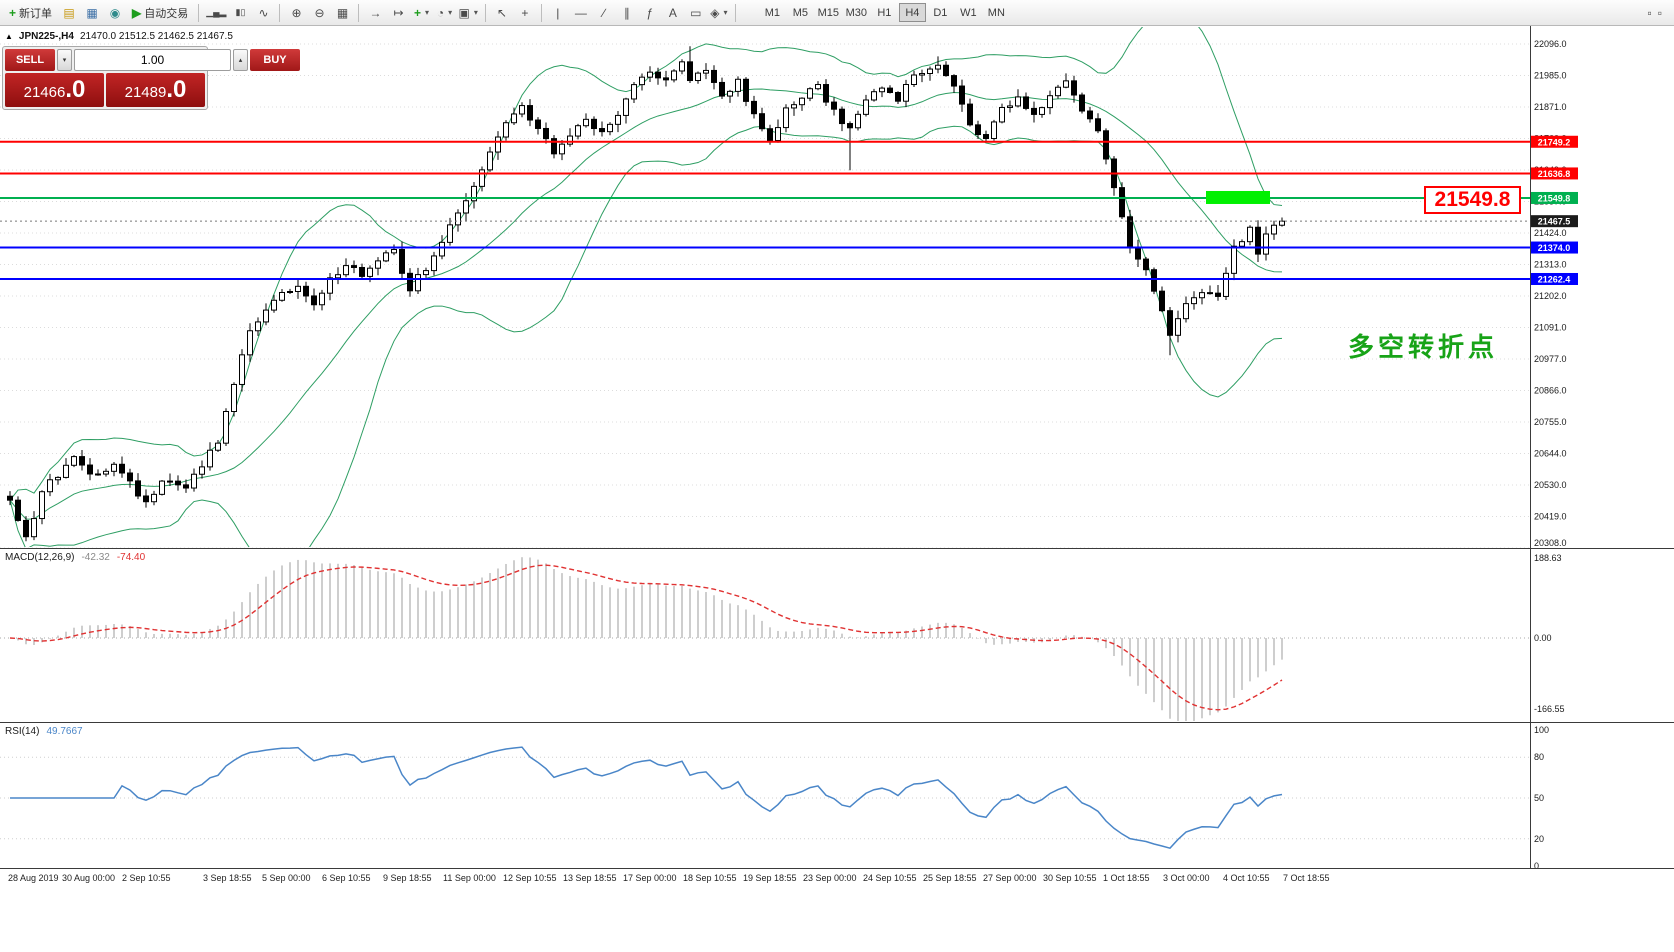  I want to click on text-tool-icon: A, so click(672, 12).